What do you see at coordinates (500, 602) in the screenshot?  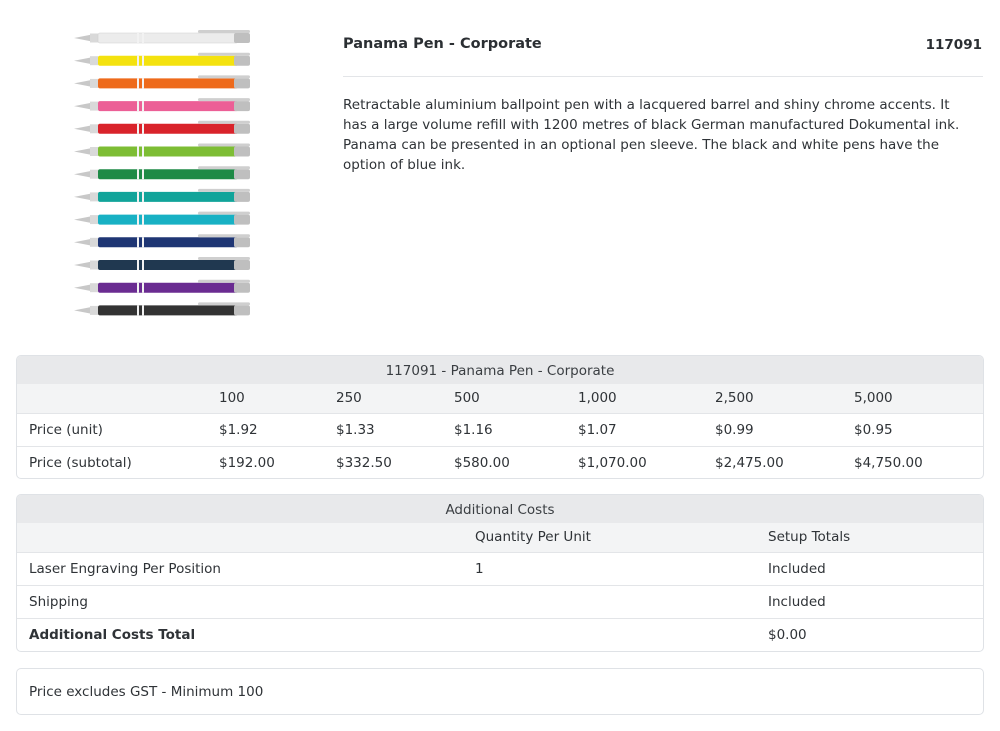 I see `additional-row: Shipping Included` at bounding box center [500, 602].